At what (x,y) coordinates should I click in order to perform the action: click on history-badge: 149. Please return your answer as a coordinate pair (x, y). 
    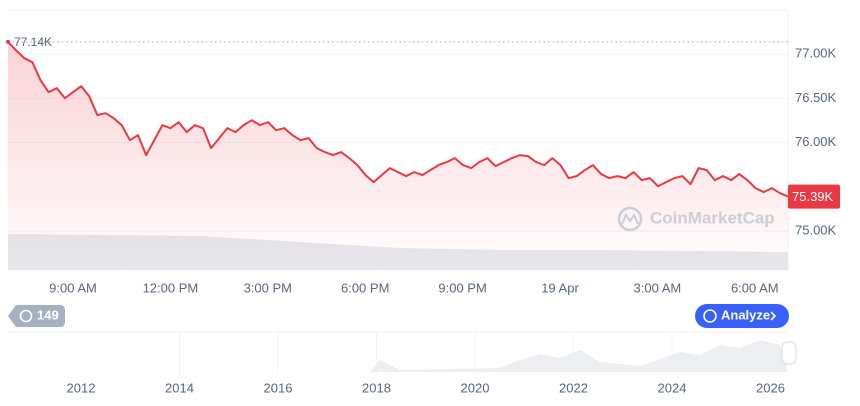
    Looking at the image, I should click on (36, 316).